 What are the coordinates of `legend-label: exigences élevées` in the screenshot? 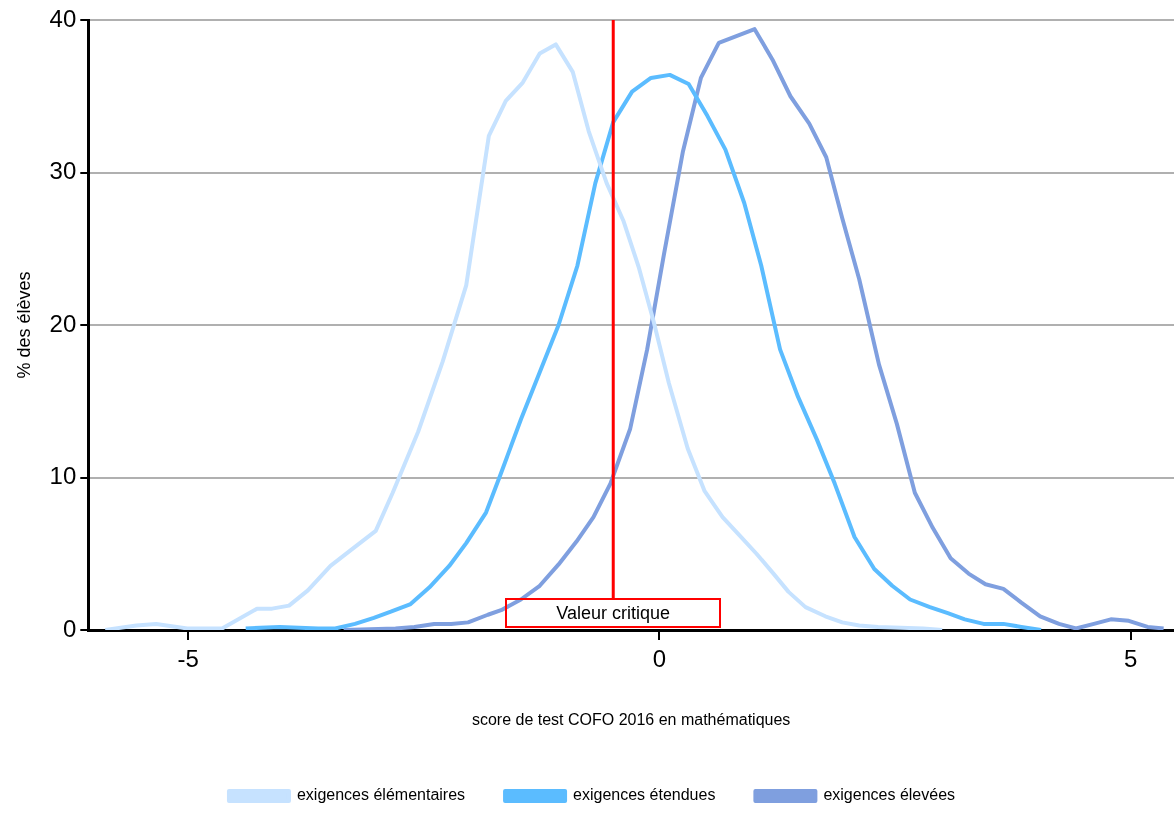 It's located at (889, 795).